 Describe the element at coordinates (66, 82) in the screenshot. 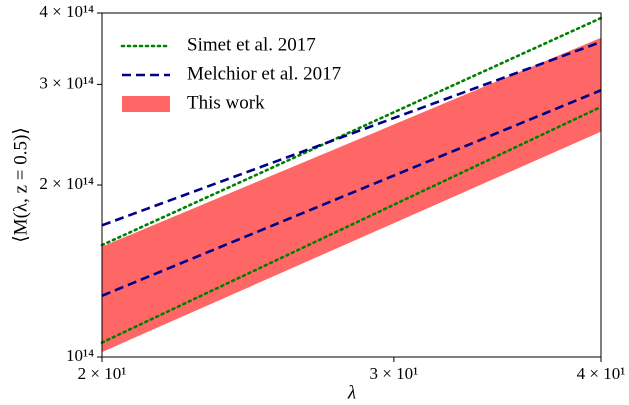

I see `y-tick-label: 3 × 10¹⁴` at that location.